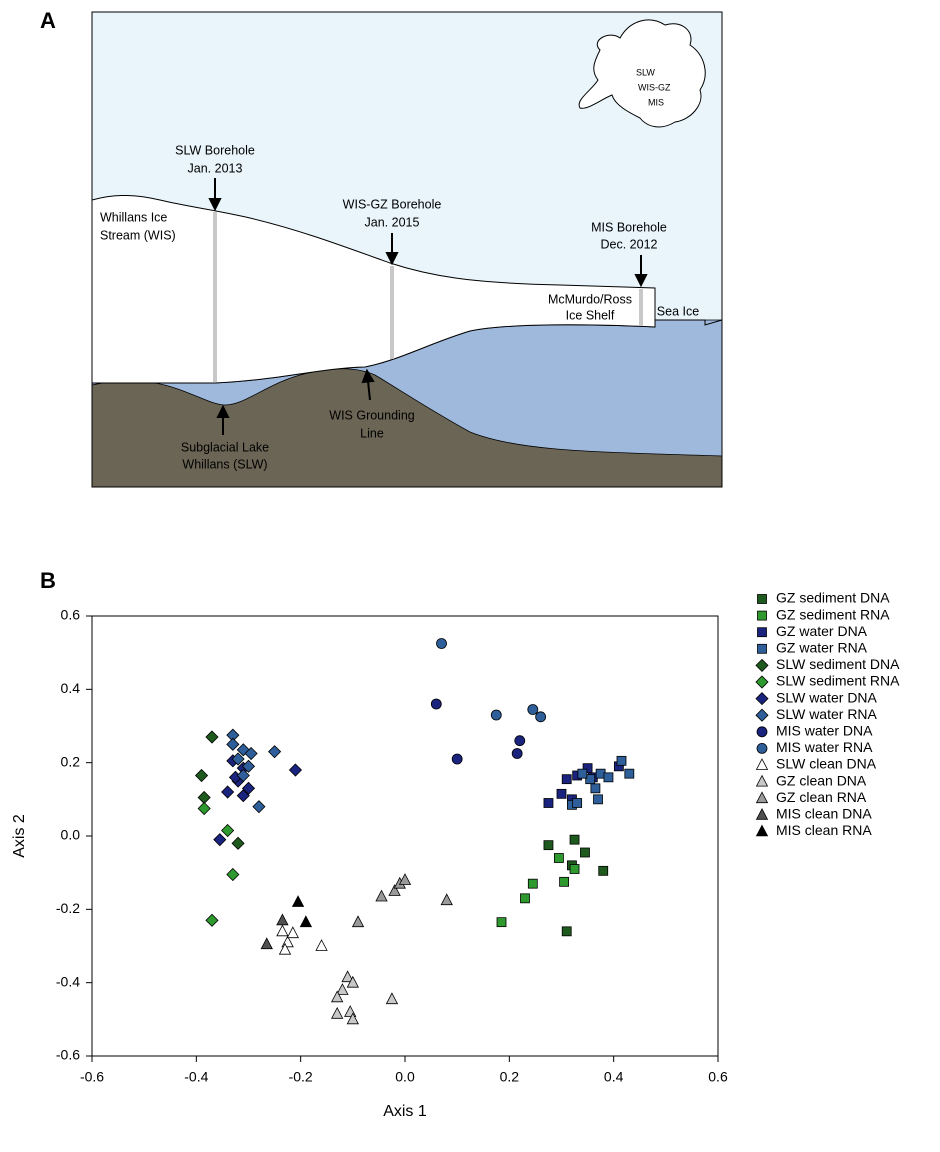 The width and height of the screenshot is (940, 1152). What do you see at coordinates (838, 681) in the screenshot?
I see `legend-label: SLW sediment RNA` at bounding box center [838, 681].